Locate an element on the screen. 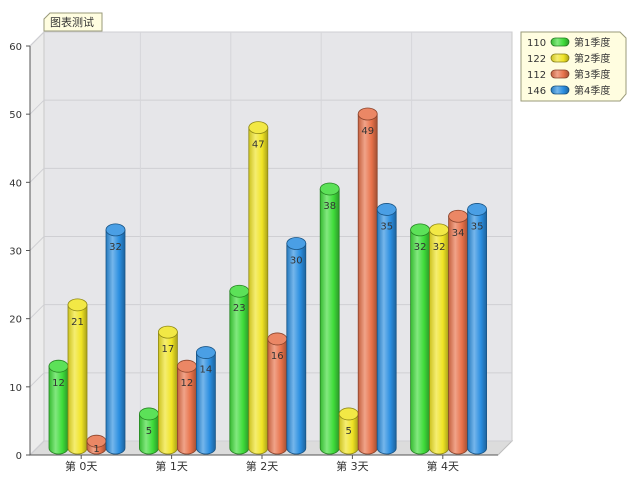  legend-entry-2: 112 第3季度 is located at coordinates (568, 74).